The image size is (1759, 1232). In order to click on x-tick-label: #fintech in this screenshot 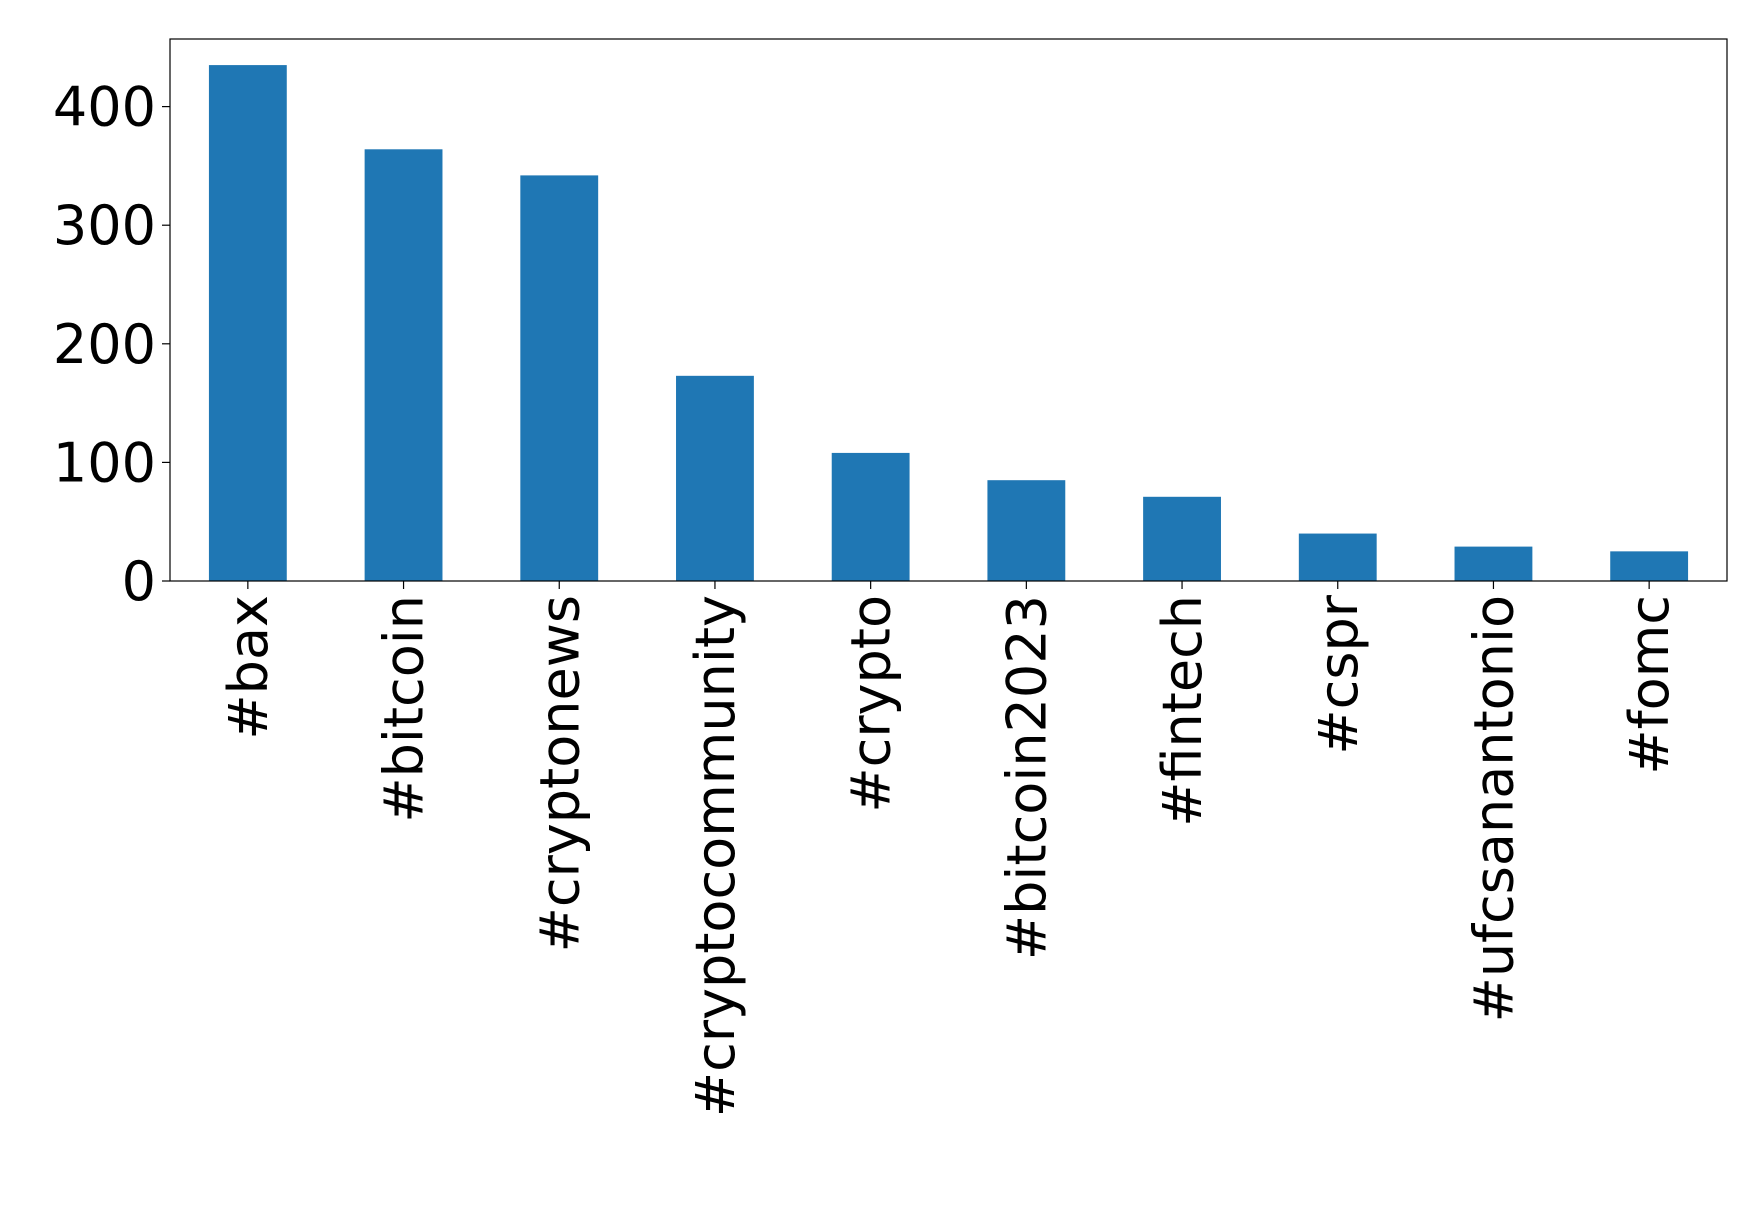, I will do `click(1182, 711)`.